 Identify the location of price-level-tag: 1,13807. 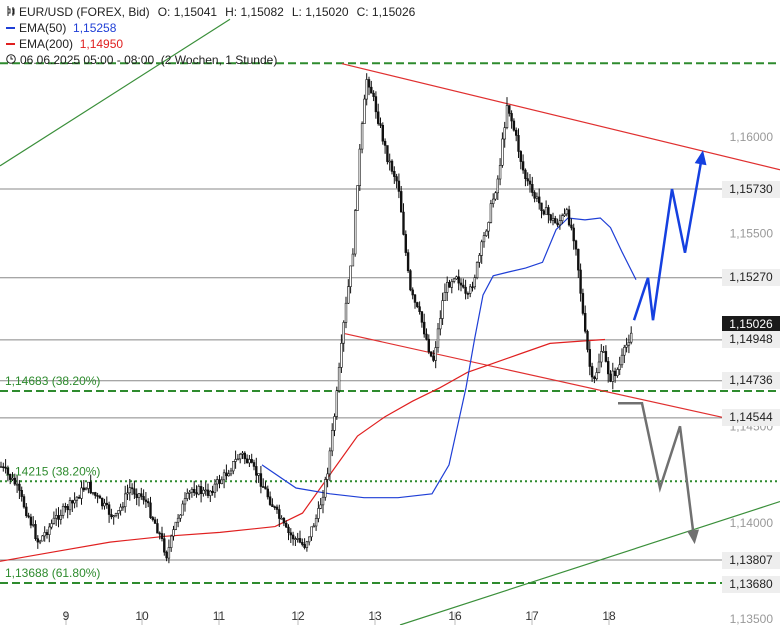
(751, 560).